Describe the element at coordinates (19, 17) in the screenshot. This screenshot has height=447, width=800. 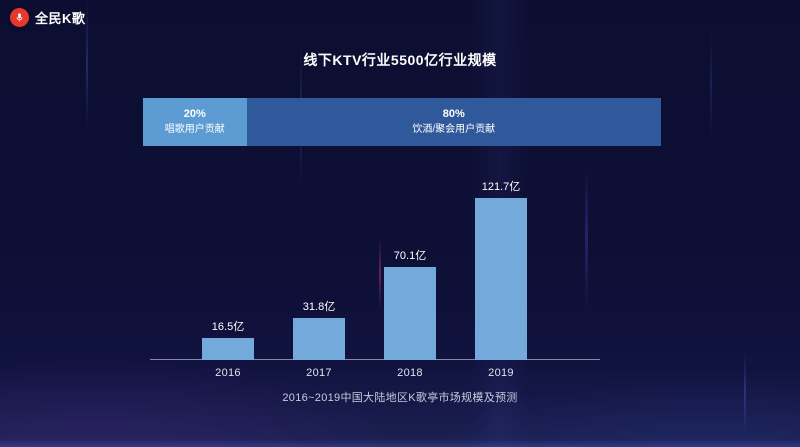
I see `microphone-icon` at that location.